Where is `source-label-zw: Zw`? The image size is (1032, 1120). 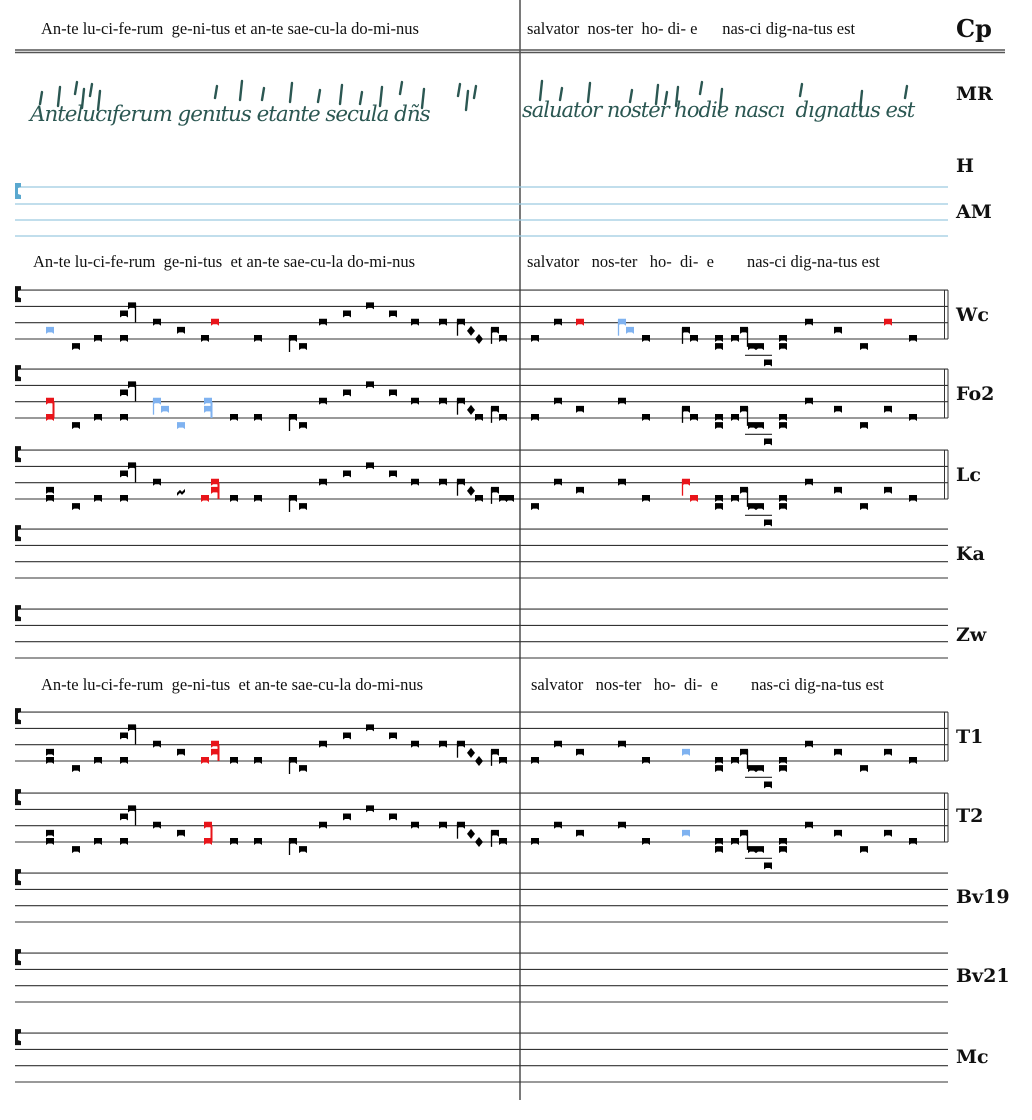
source-label-zw: Zw is located at coordinates (971, 635).